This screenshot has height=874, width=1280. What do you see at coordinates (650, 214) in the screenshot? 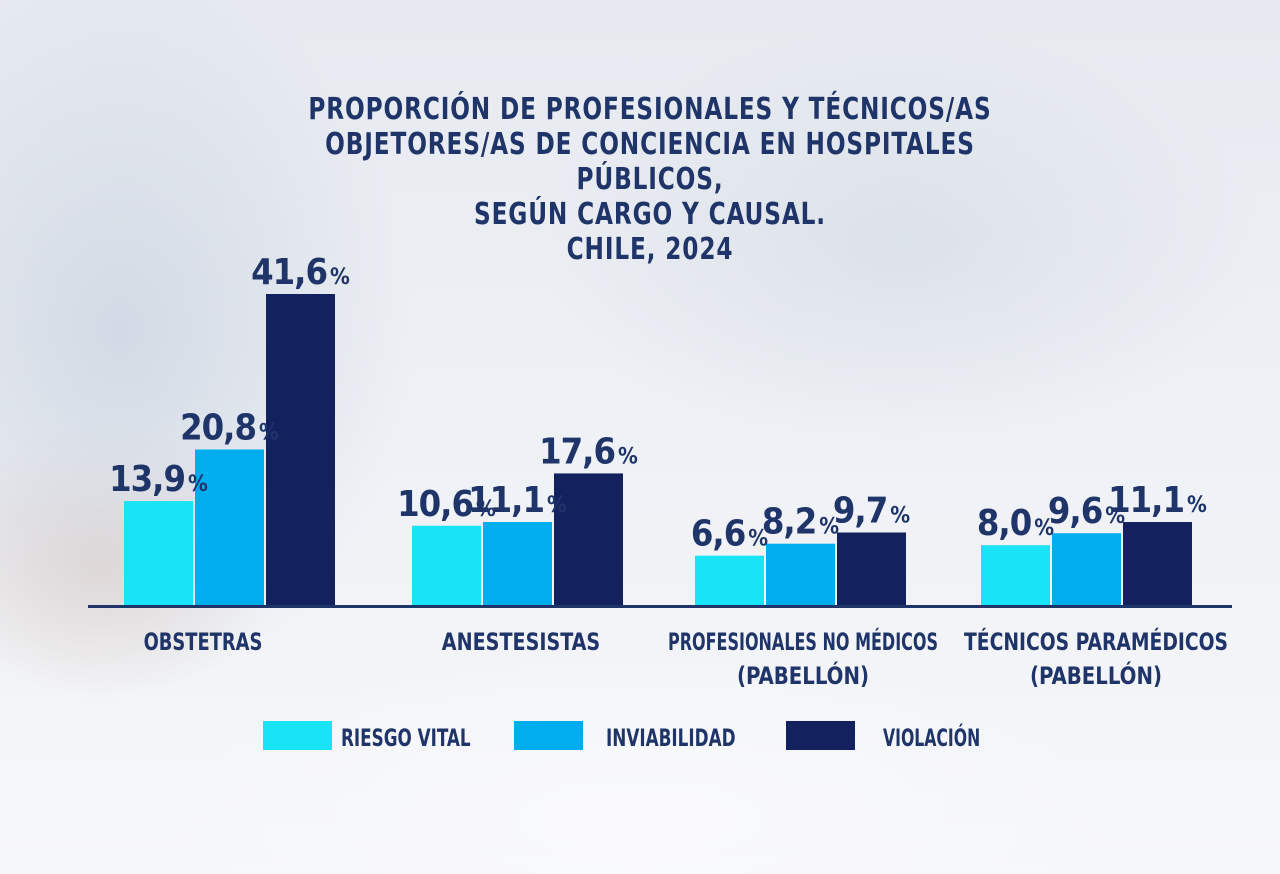
I see `title-line-3: SEGÚN CARGO Y CAUSAL.` at bounding box center [650, 214].